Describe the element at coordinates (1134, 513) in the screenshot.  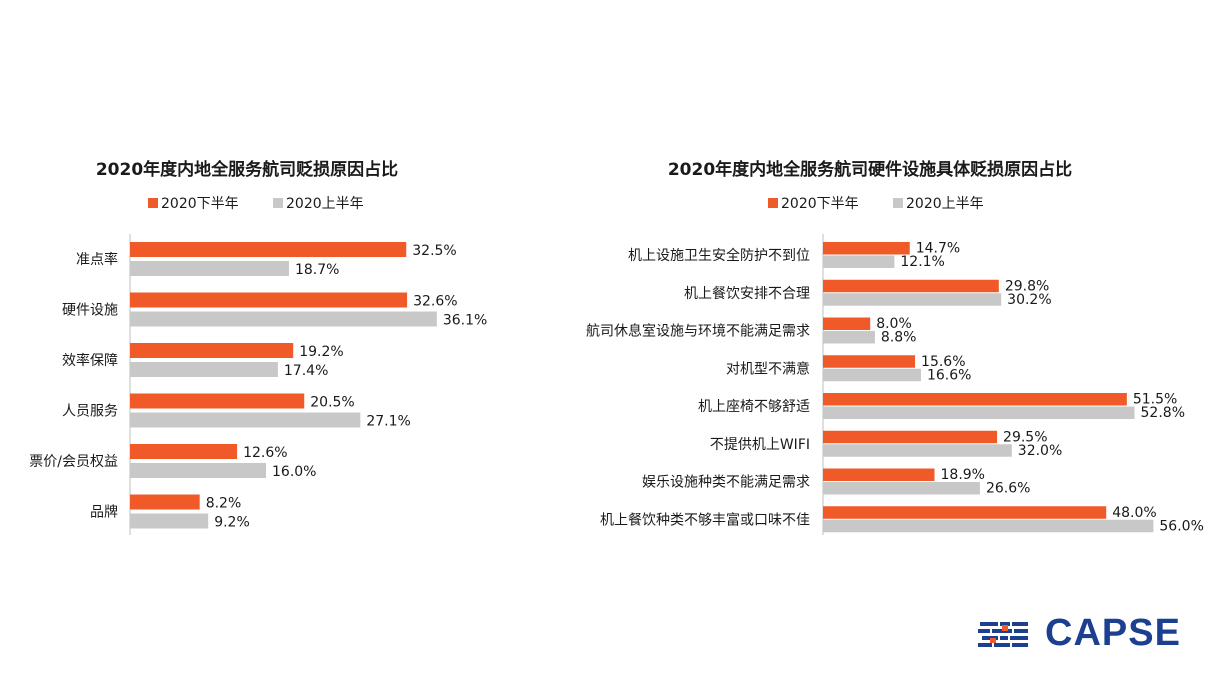
I see `value-label-1-0-7: 48.0%` at that location.